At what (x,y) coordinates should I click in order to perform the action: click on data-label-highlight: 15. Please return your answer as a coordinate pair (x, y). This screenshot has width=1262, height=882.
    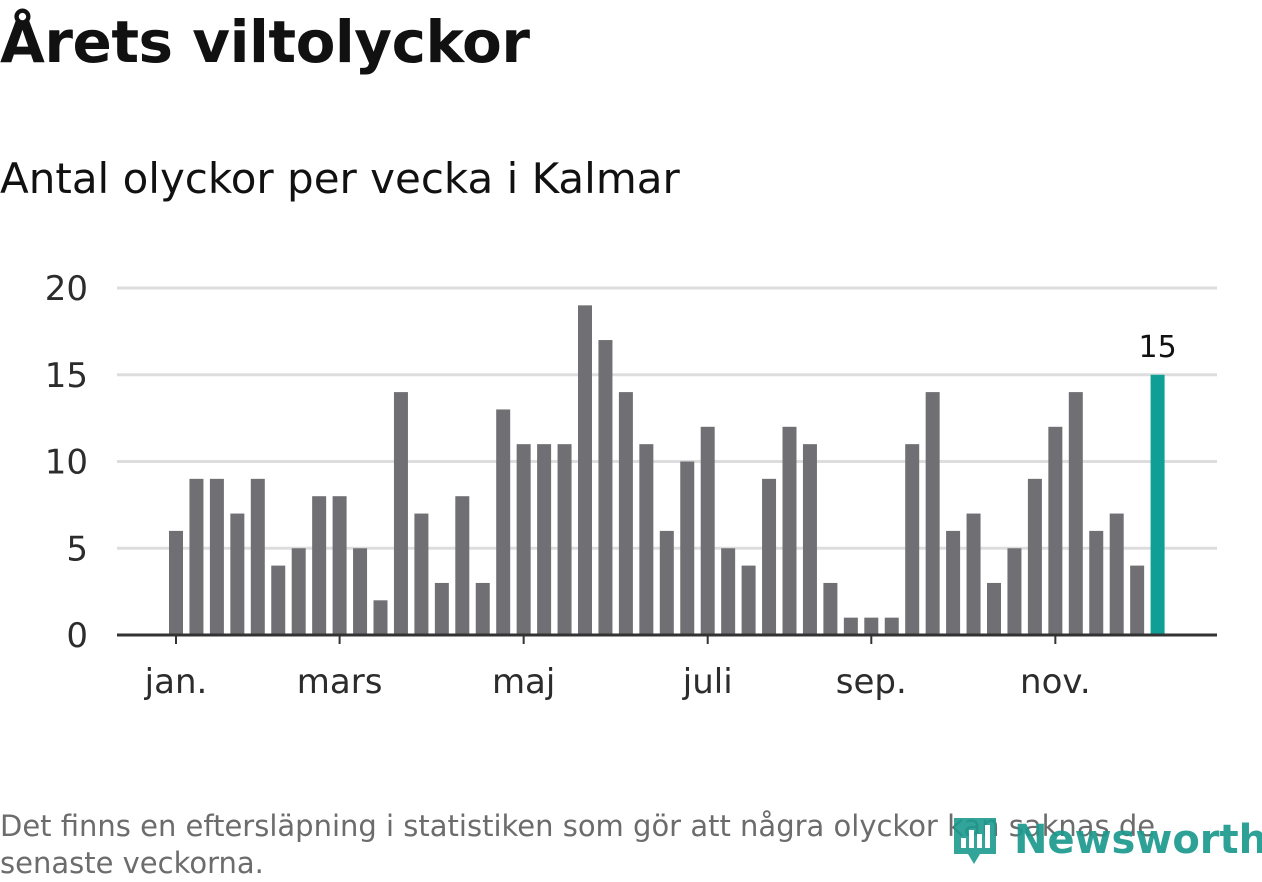
    Looking at the image, I should click on (1158, 347).